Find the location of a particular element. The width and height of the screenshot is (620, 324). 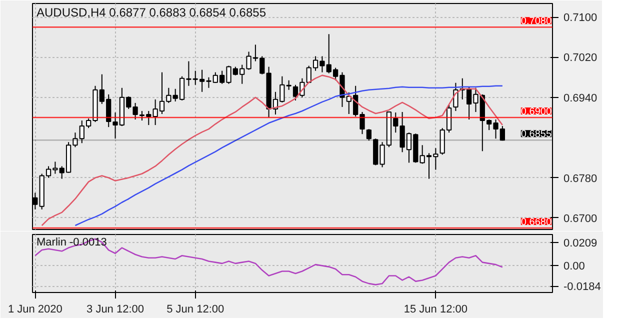

x-tick-label: 15 Jun 12:00 is located at coordinates (436, 310).